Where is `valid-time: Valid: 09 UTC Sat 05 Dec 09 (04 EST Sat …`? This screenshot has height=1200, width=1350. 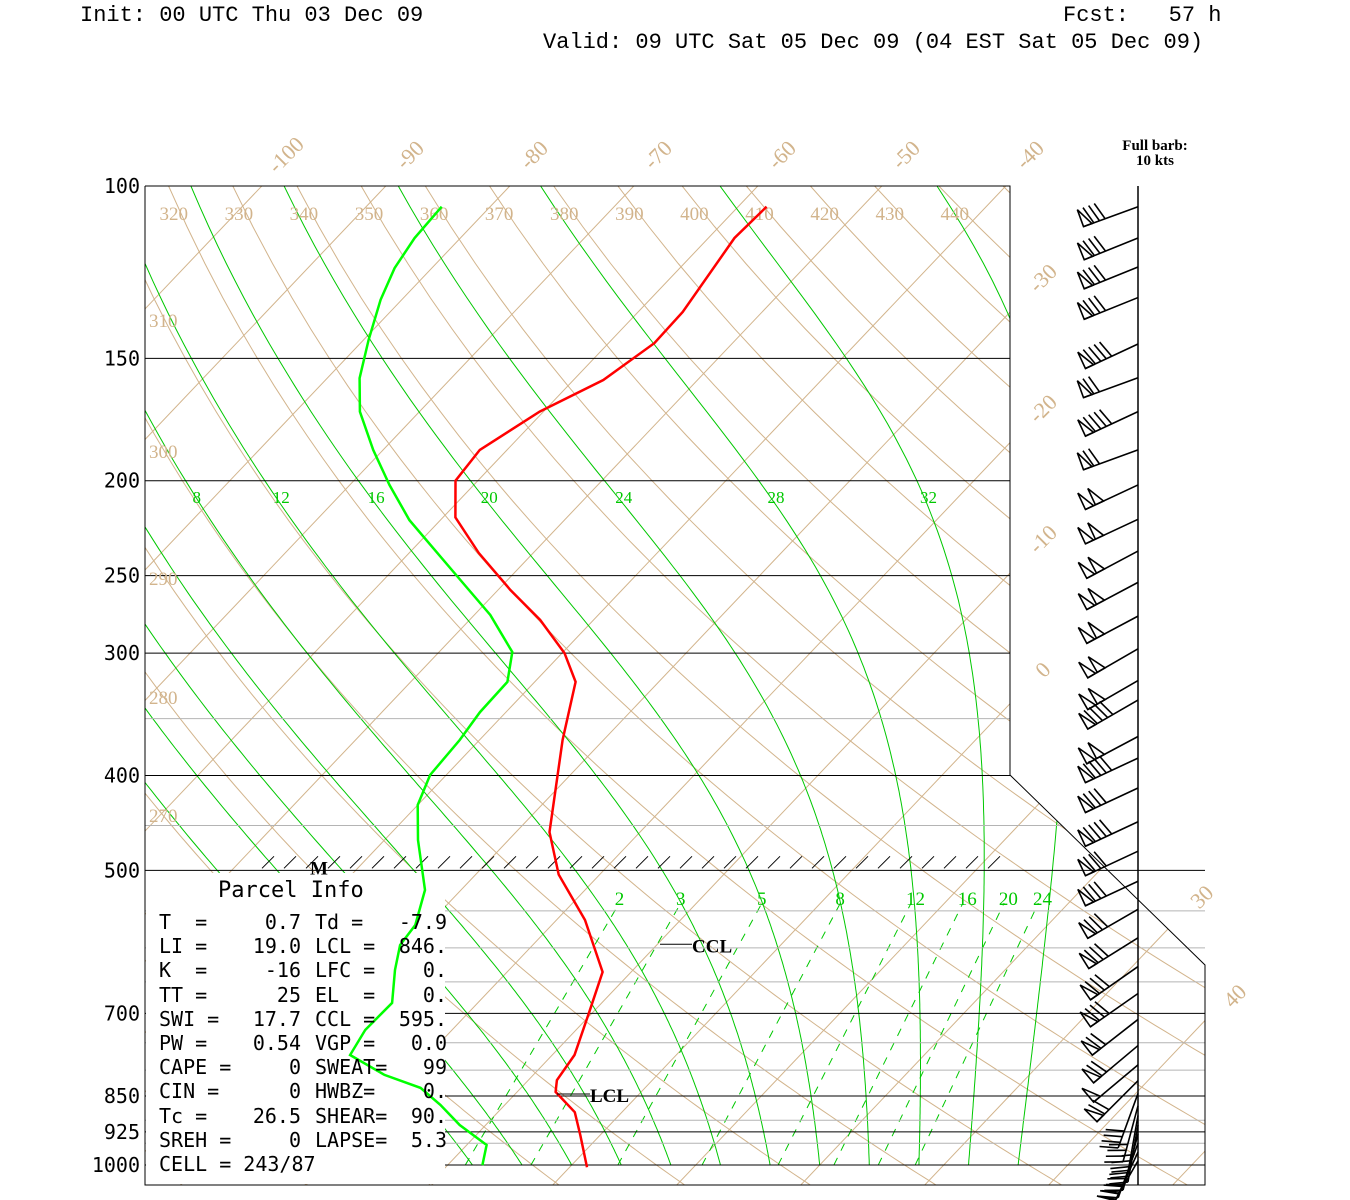
valid-time: Valid: 09 UTC Sat 05 Dec 09 (04 EST Sat … is located at coordinates (873, 42).